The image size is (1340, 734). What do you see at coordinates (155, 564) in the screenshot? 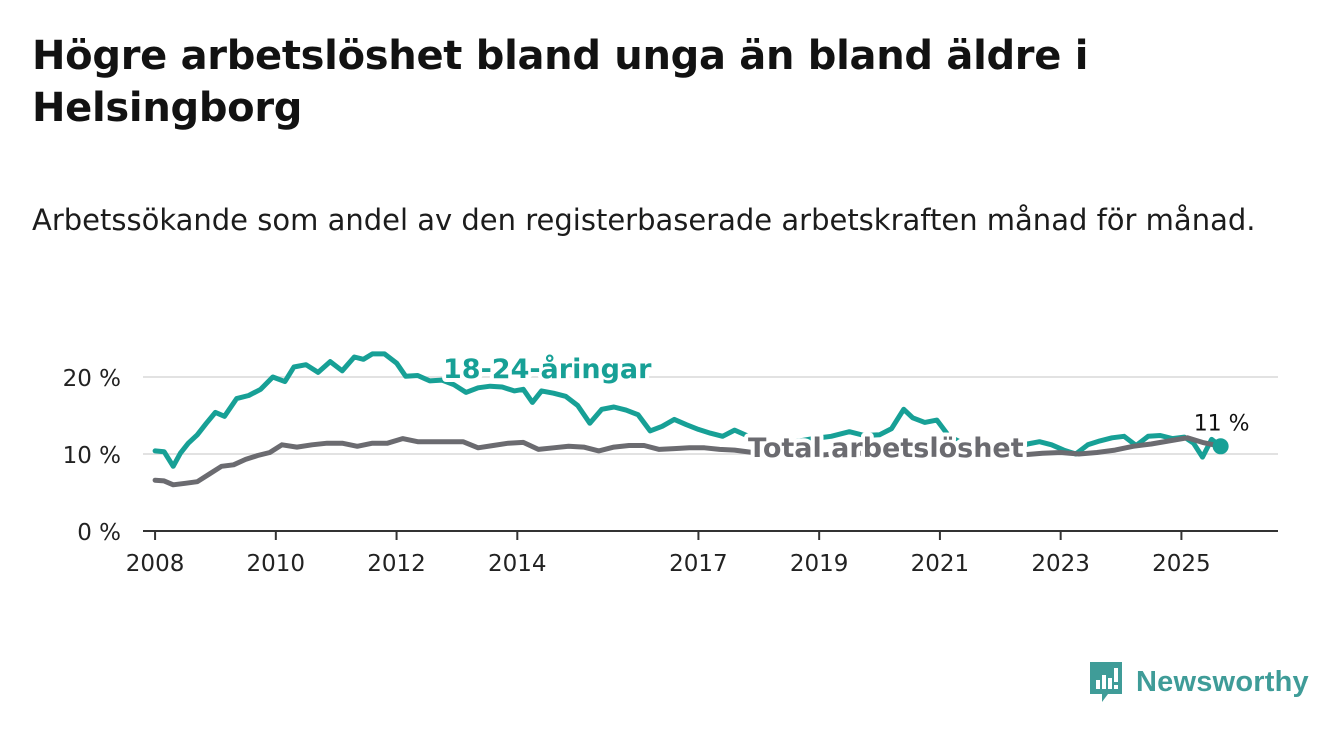
I see `x-tick-label: 2008` at bounding box center [155, 564].